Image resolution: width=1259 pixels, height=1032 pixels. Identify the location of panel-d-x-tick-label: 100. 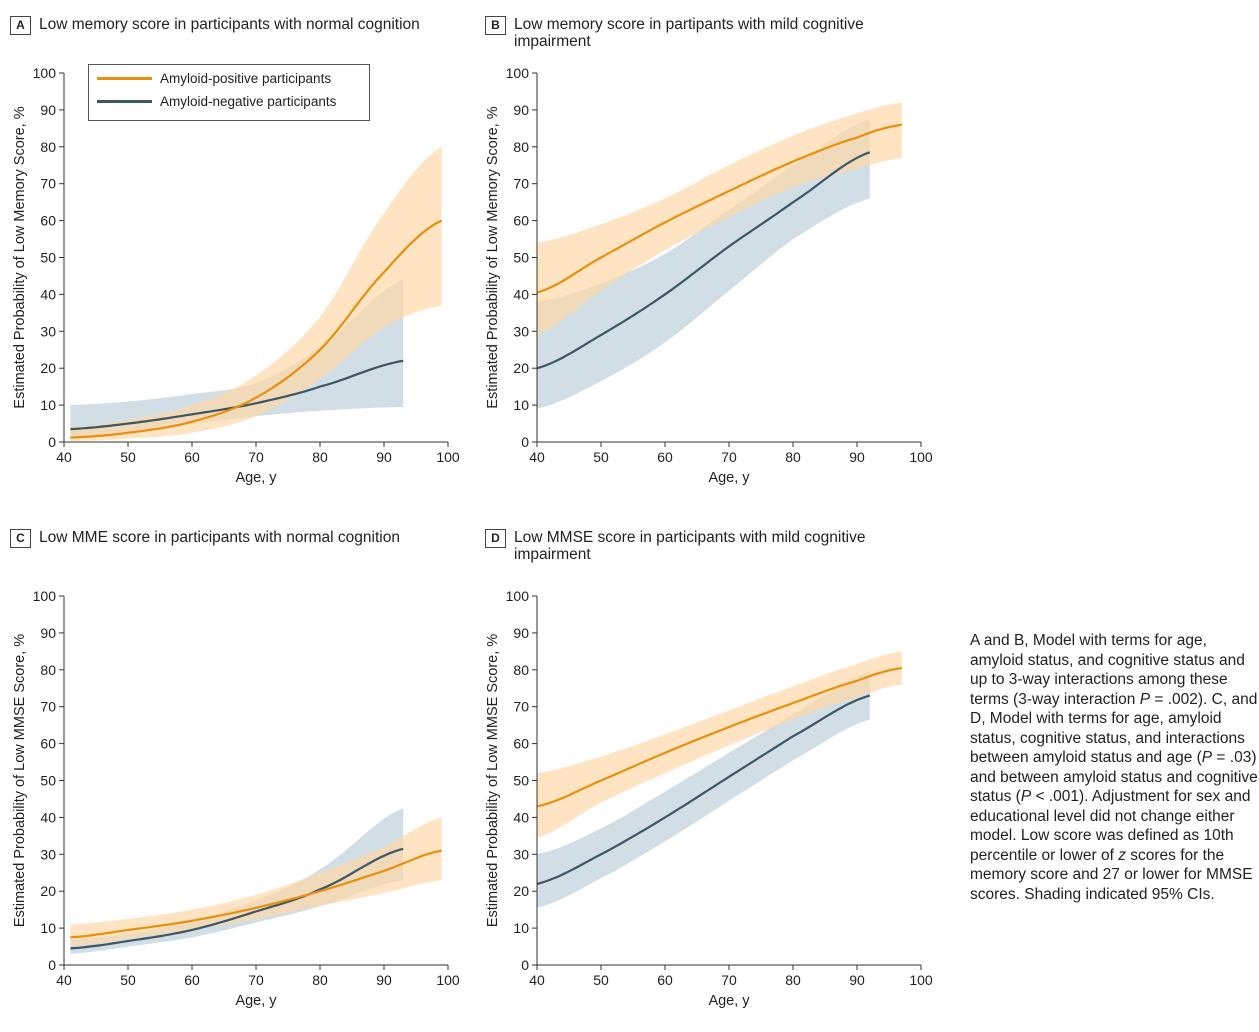
(921, 980).